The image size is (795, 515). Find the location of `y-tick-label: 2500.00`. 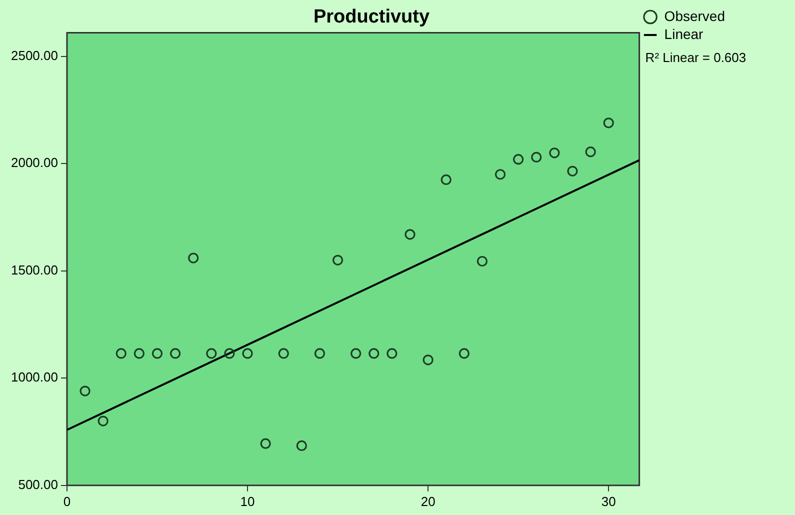

y-tick-label: 2500.00 is located at coordinates (34, 55).